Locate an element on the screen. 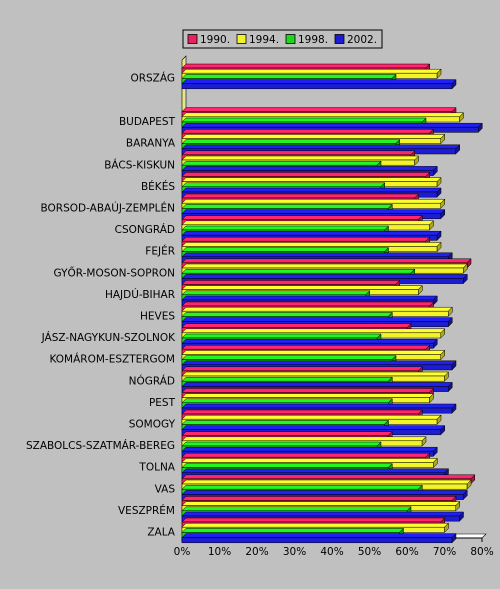 This screenshot has width=500, height=589. category-label-komarom-esztergom: KOMÁROM-ESZTERGOM is located at coordinates (112, 359).